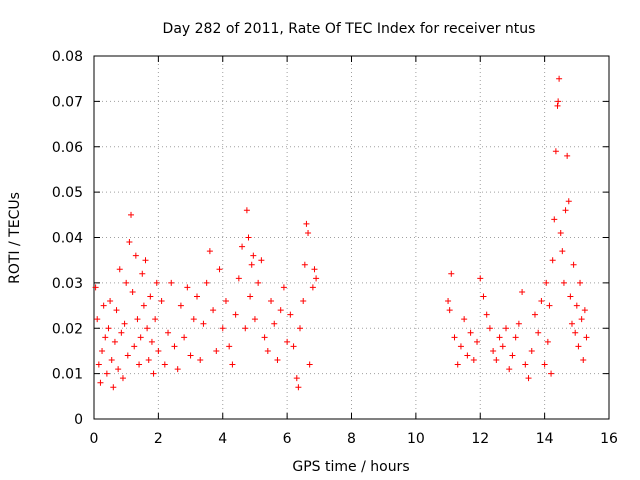  I want to click on y-tick-label: 0.02, so click(67, 329).